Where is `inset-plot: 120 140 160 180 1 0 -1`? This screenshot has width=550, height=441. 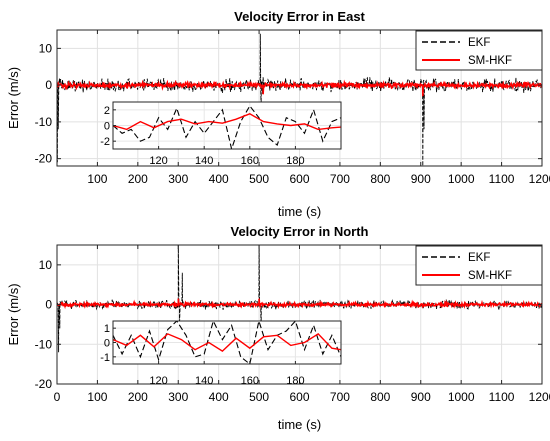
inset-plot: 120 140 160 180 1 0 -1 is located at coordinates (221, 353).